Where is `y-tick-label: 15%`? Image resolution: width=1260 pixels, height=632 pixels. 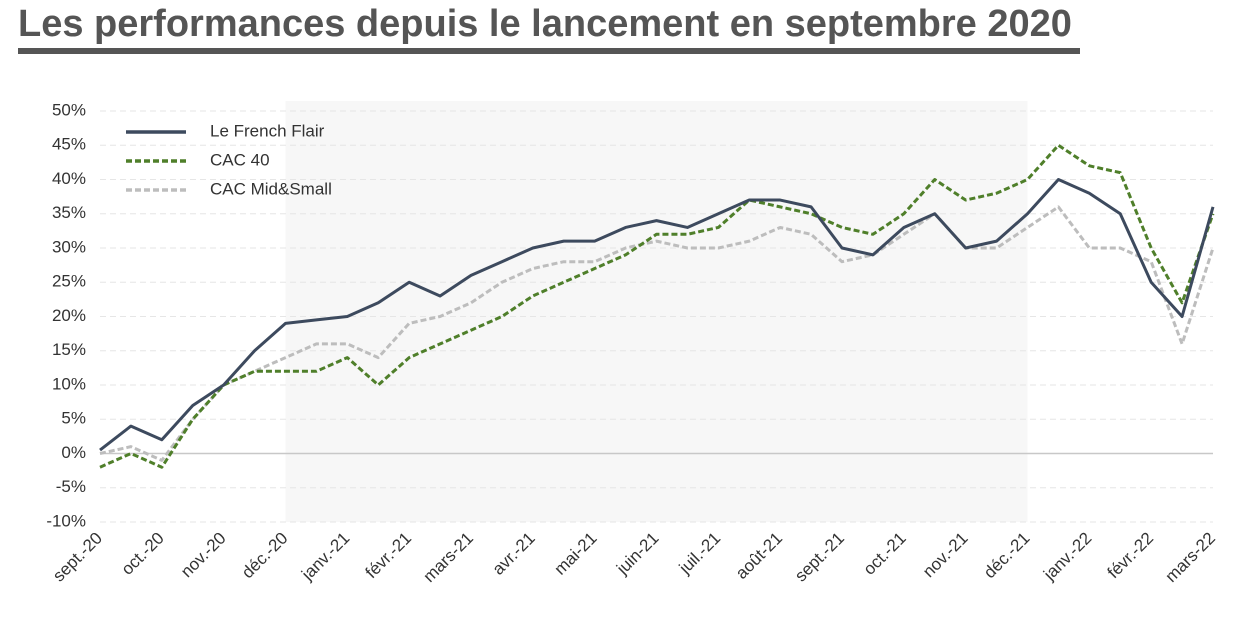
y-tick-label: 15% is located at coordinates (69, 349).